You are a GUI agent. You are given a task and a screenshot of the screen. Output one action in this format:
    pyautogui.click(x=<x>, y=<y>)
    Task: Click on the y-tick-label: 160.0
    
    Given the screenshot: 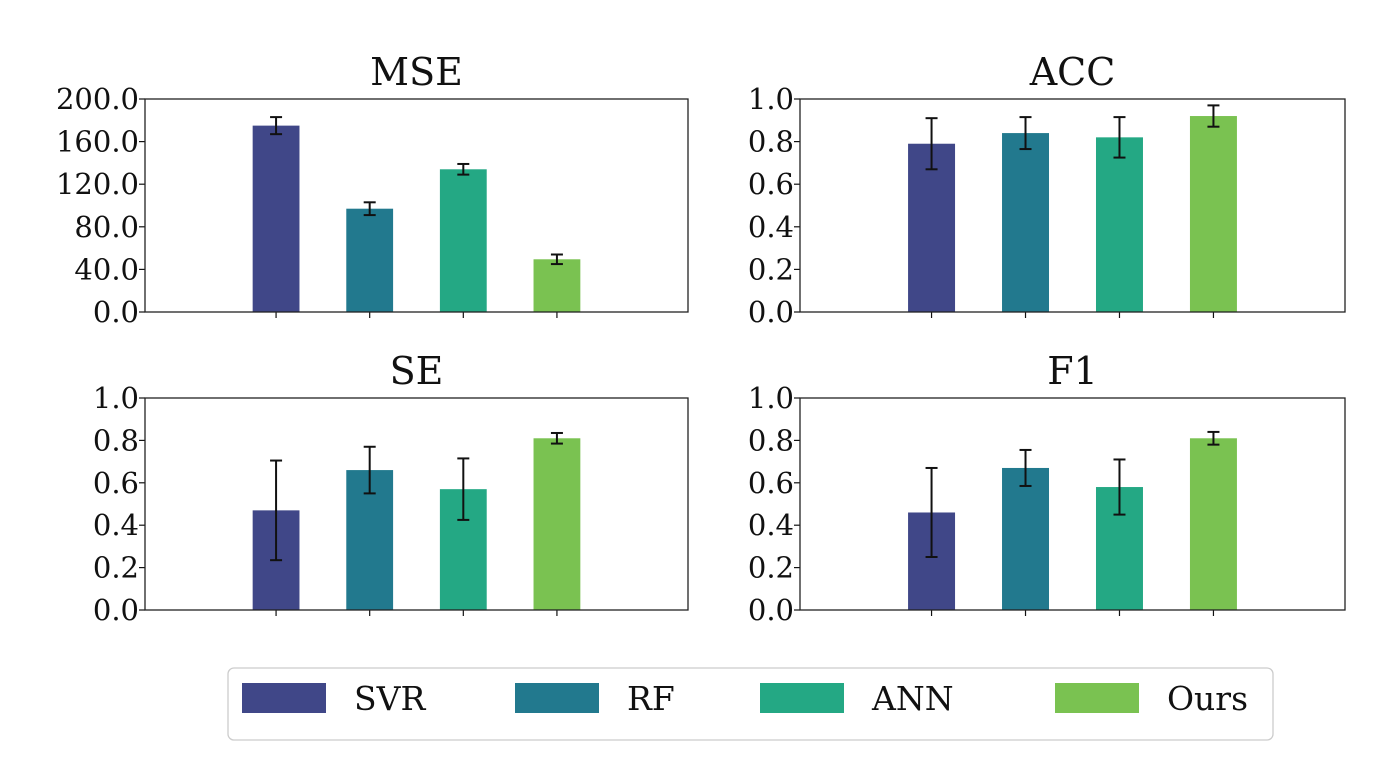 What is the action you would take?
    pyautogui.click(x=97, y=142)
    